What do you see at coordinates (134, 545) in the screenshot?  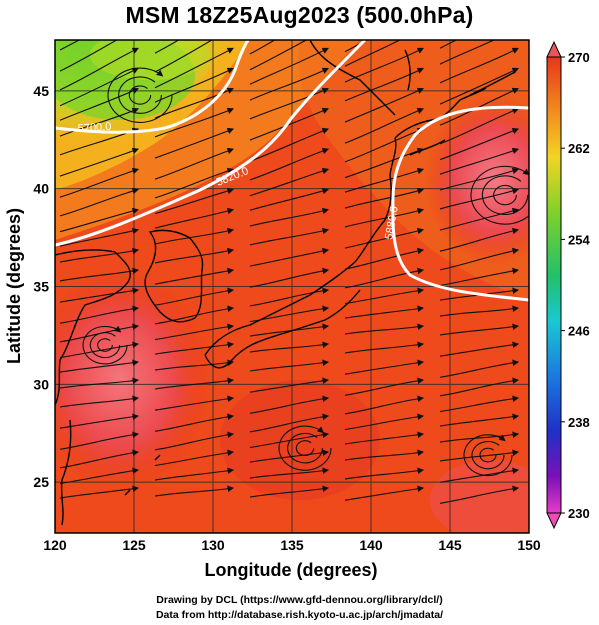 I see `x-tick-label: 125` at bounding box center [134, 545].